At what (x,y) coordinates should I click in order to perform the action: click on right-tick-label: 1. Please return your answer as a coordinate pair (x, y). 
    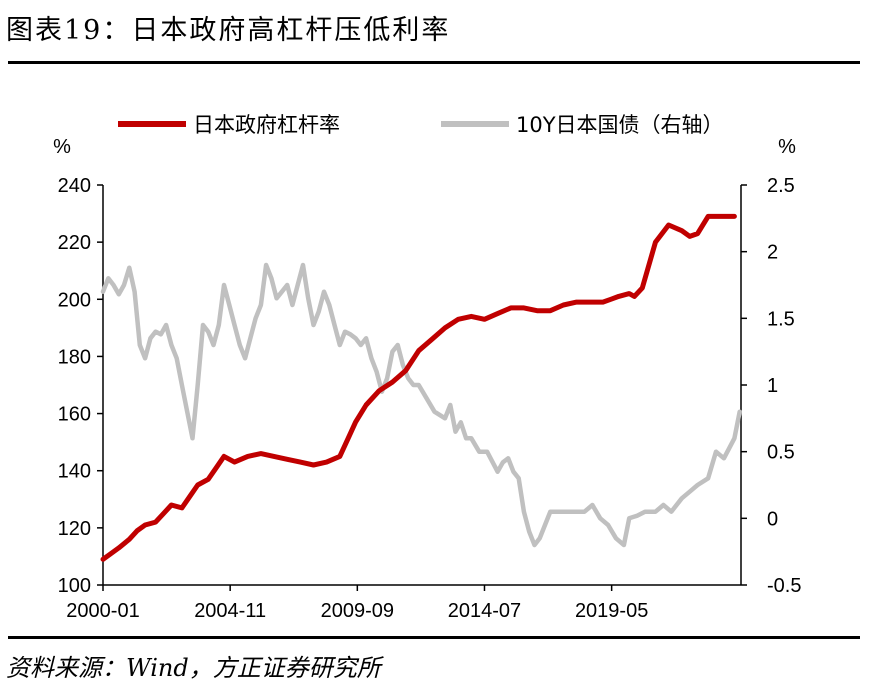
    Looking at the image, I should click on (772, 386).